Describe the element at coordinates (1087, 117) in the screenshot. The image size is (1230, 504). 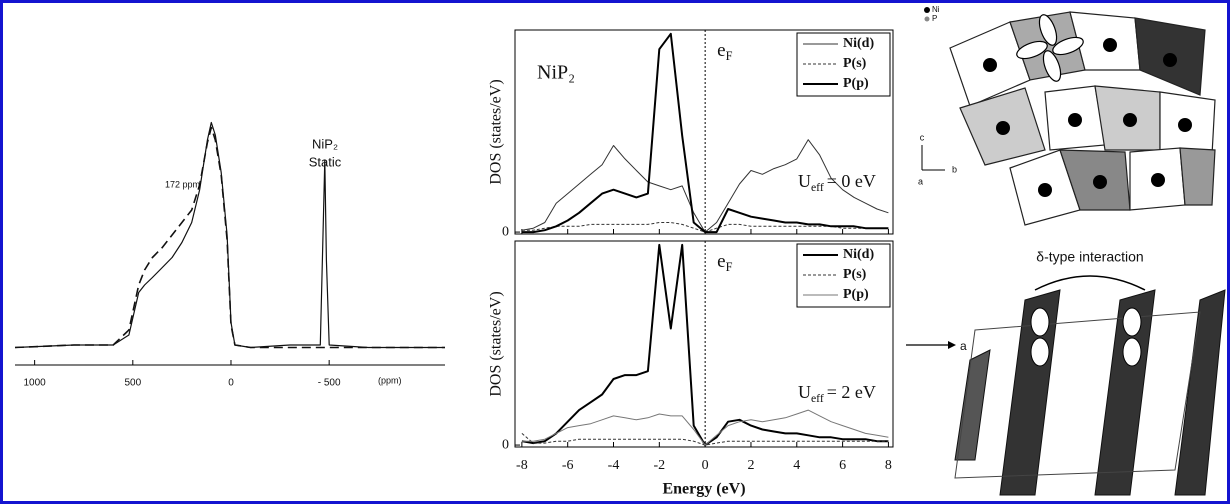
I see `atoms` at that location.